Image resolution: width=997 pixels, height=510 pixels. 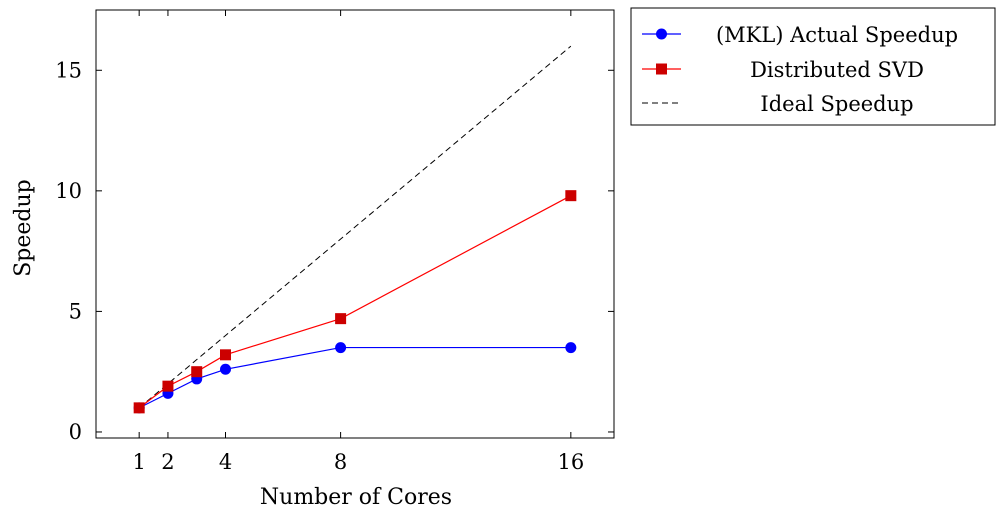 I want to click on x-tick-label: 8, so click(x=340, y=462).